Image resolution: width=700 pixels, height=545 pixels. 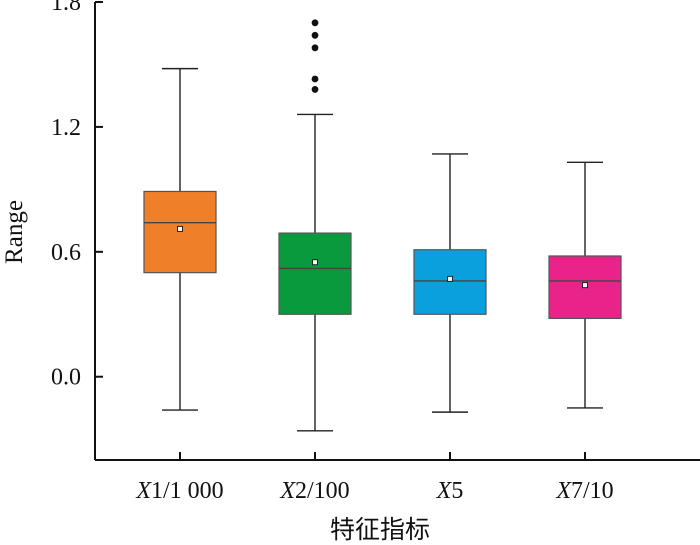 I want to click on x-axis-title: 特征指标, so click(x=380, y=530).